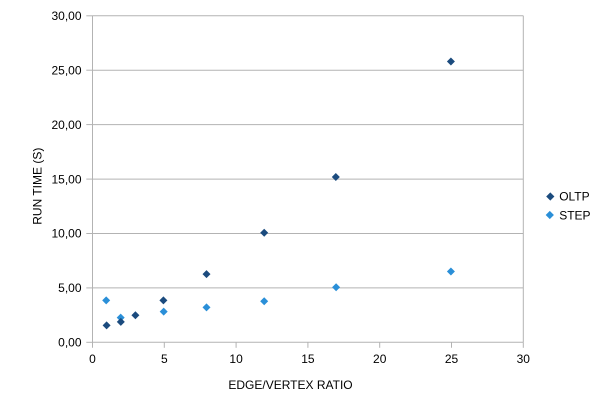 The width and height of the screenshot is (605, 411). Describe the element at coordinates (290, 385) in the screenshot. I see `svg-text: EDGE/VERTEX RATIO` at that location.